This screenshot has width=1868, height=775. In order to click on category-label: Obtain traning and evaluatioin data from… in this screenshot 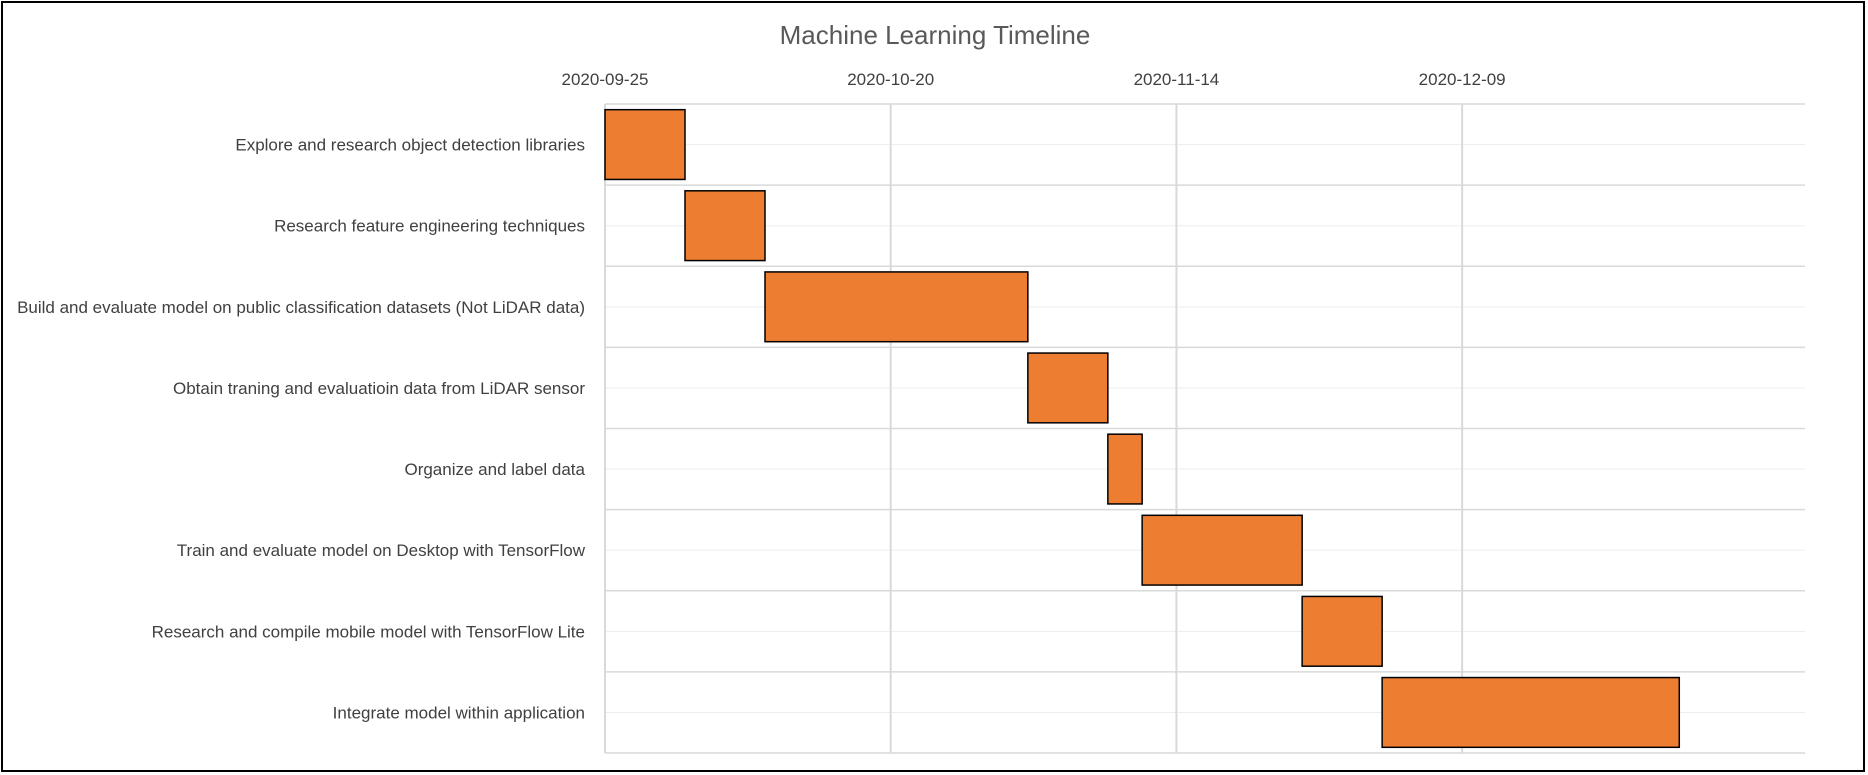, I will do `click(379, 388)`.